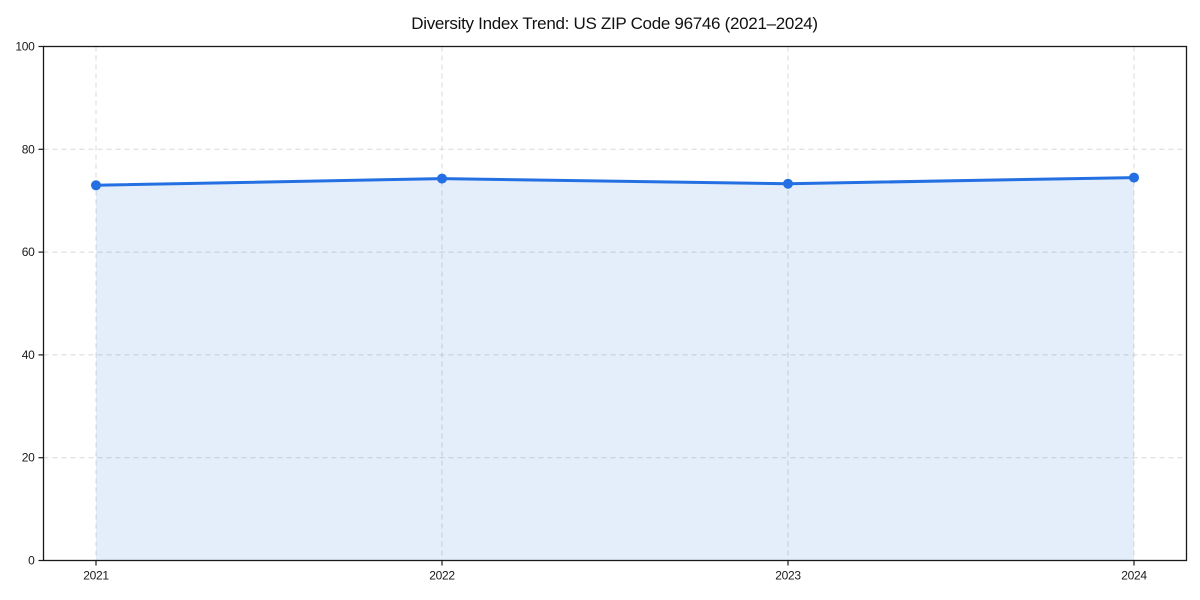 This screenshot has width=1200, height=600. Describe the element at coordinates (442, 178) in the screenshot. I see `data-point-2022` at that location.